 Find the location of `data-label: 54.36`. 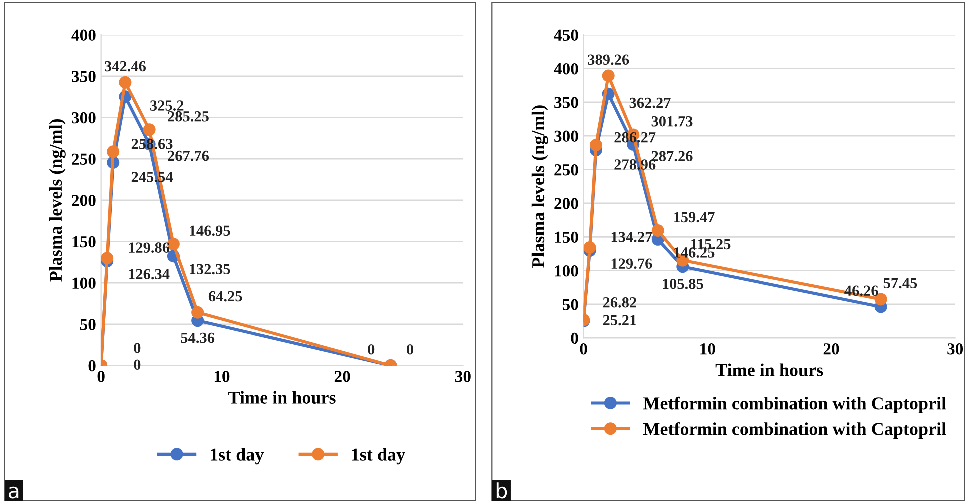

data-label: 54.36 is located at coordinates (198, 338).